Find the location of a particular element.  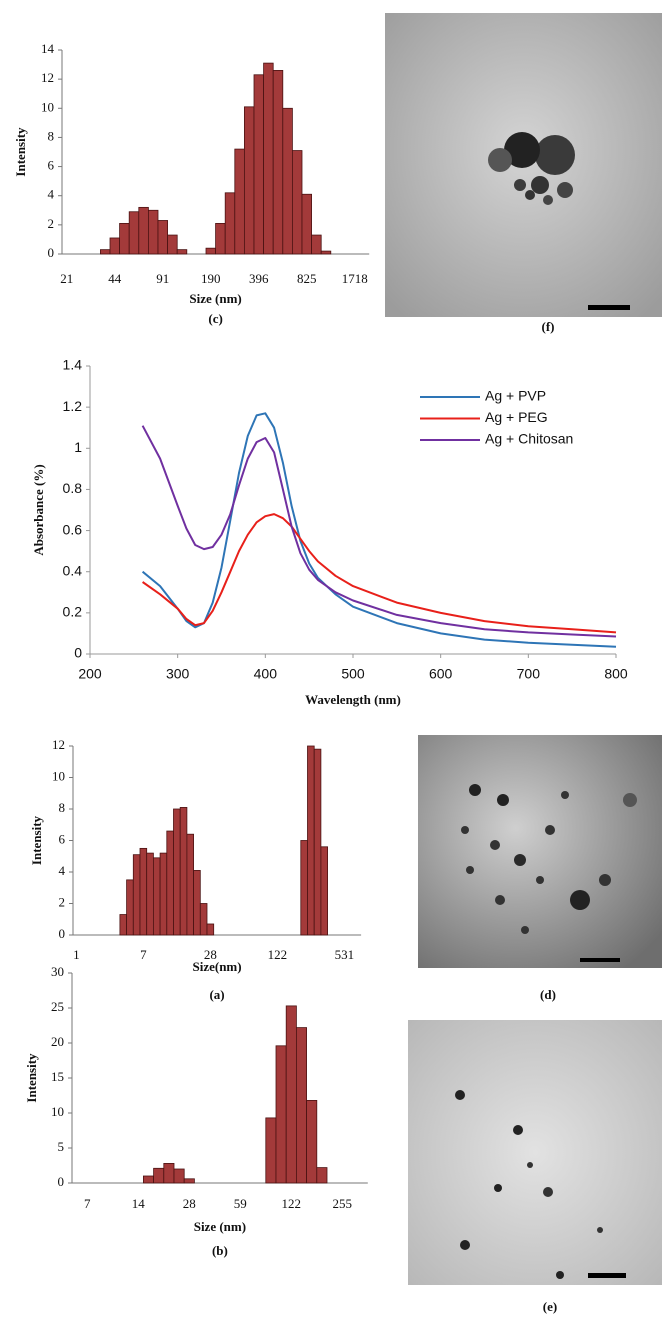

x-tick-label: 1718 is located at coordinates (355, 278).